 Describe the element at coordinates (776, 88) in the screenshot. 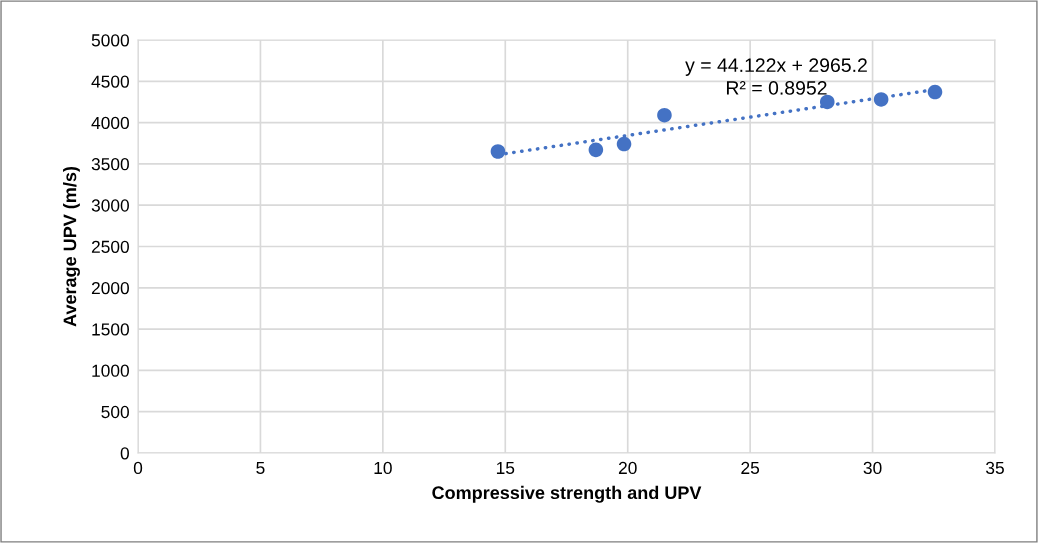

I see `annotation: R² = 0.8952` at that location.